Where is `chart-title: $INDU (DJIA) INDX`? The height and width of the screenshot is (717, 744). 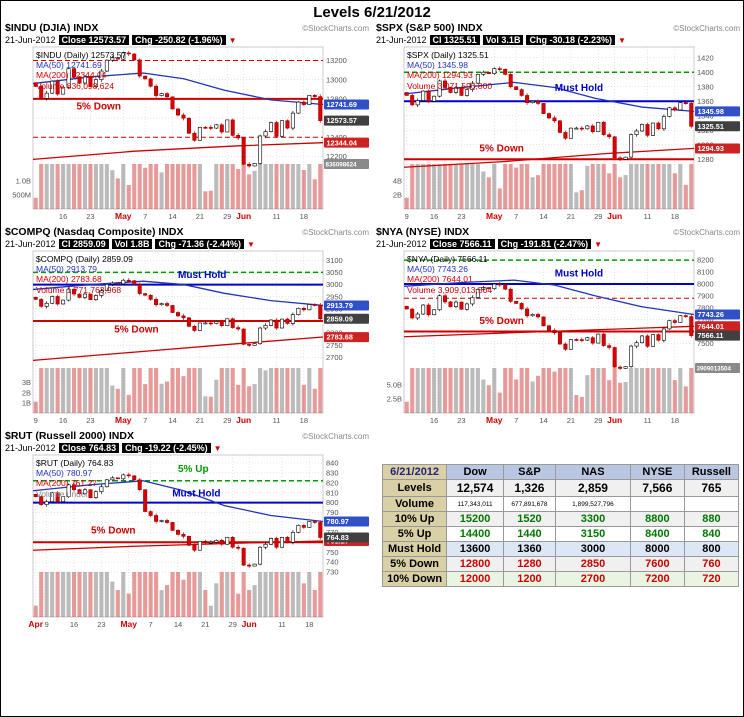
chart-title: $INDU (DJIA) INDX is located at coordinates (52, 28).